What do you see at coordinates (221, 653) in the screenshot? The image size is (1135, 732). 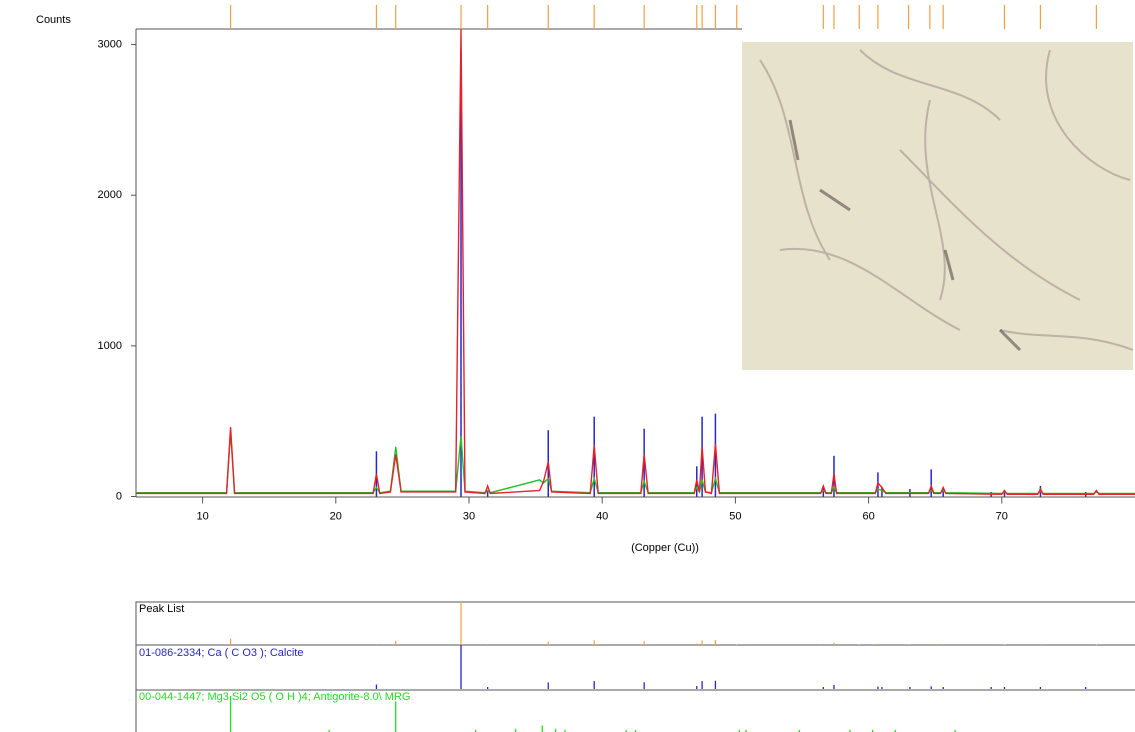 I see `reference-label: 01-086-2334; Ca ( C O3 ); Calcite` at bounding box center [221, 653].